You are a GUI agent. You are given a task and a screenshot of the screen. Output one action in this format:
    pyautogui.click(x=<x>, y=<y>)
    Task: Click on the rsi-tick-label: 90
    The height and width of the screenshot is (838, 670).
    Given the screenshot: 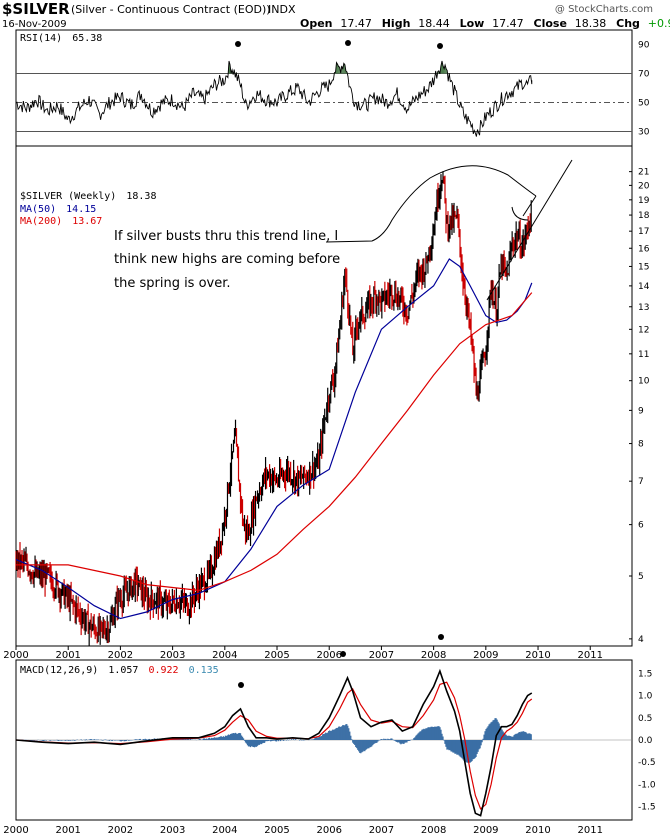 What is the action you would take?
    pyautogui.click(x=644, y=46)
    